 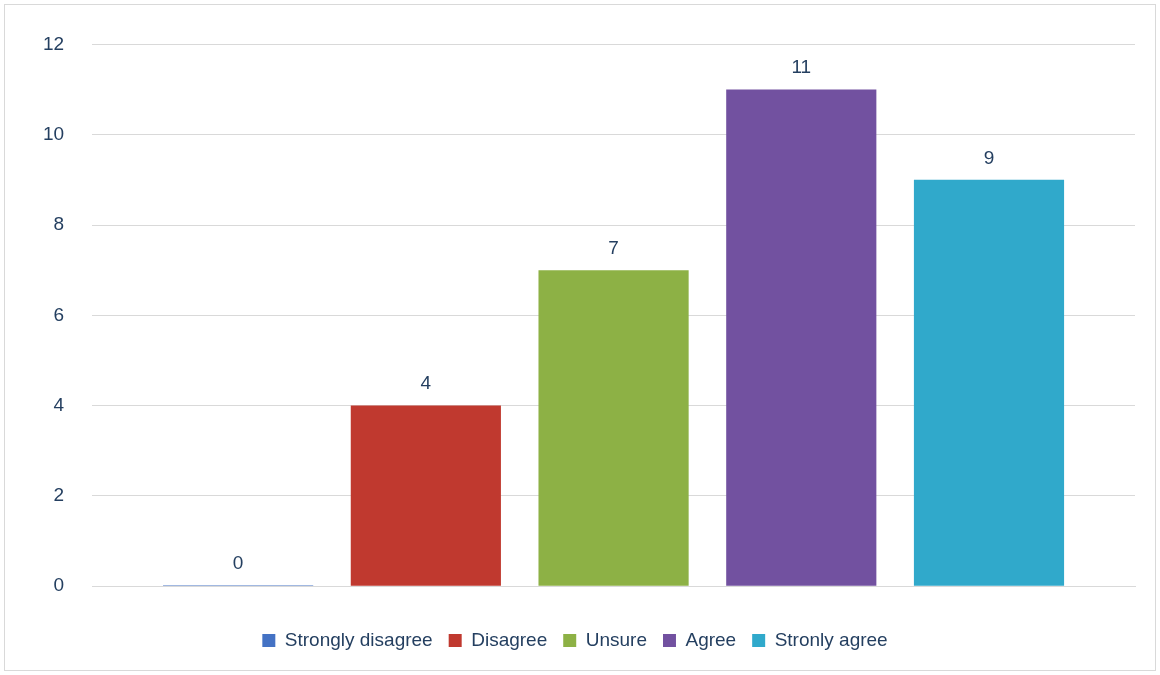 What do you see at coordinates (711, 639) in the screenshot?
I see `legend-label: Agree` at bounding box center [711, 639].